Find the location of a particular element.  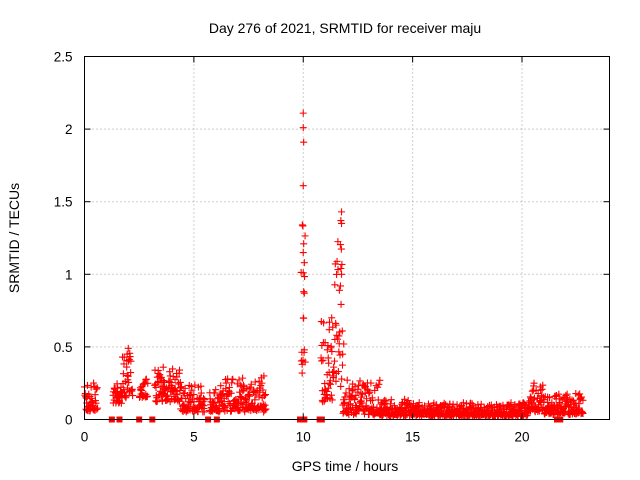

x-tick-label: 5 is located at coordinates (194, 437).